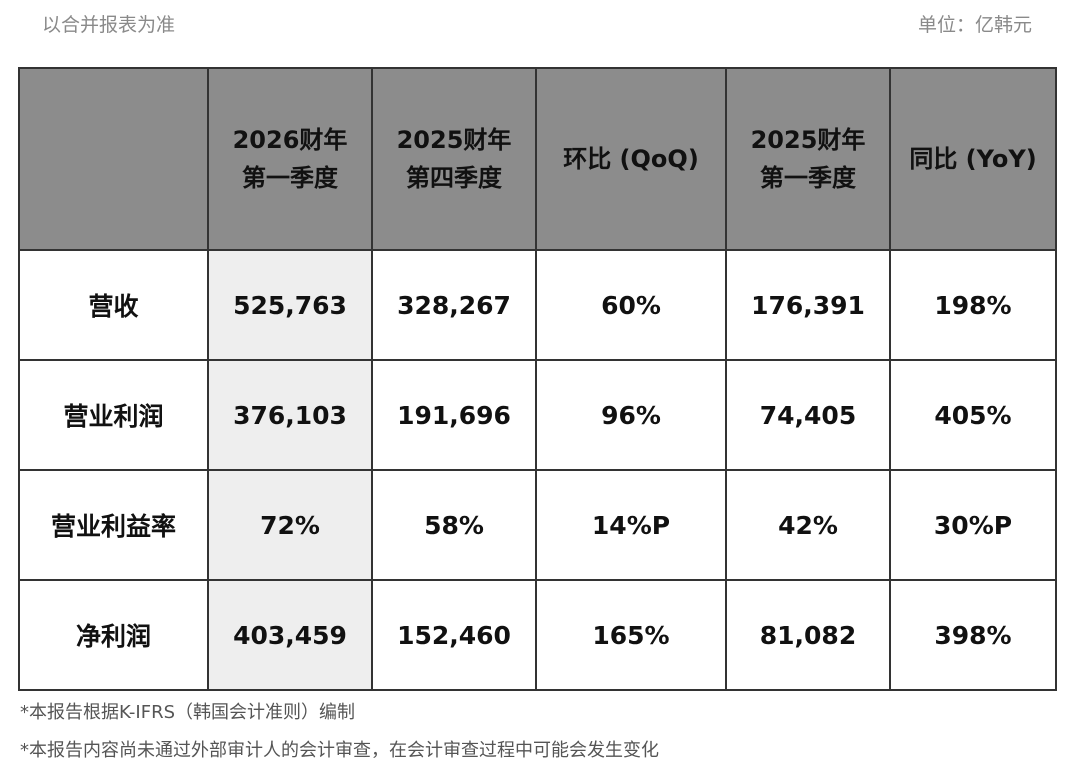  Describe the element at coordinates (454, 525) in the screenshot. I see `cell-2025q4: 58%` at that location.